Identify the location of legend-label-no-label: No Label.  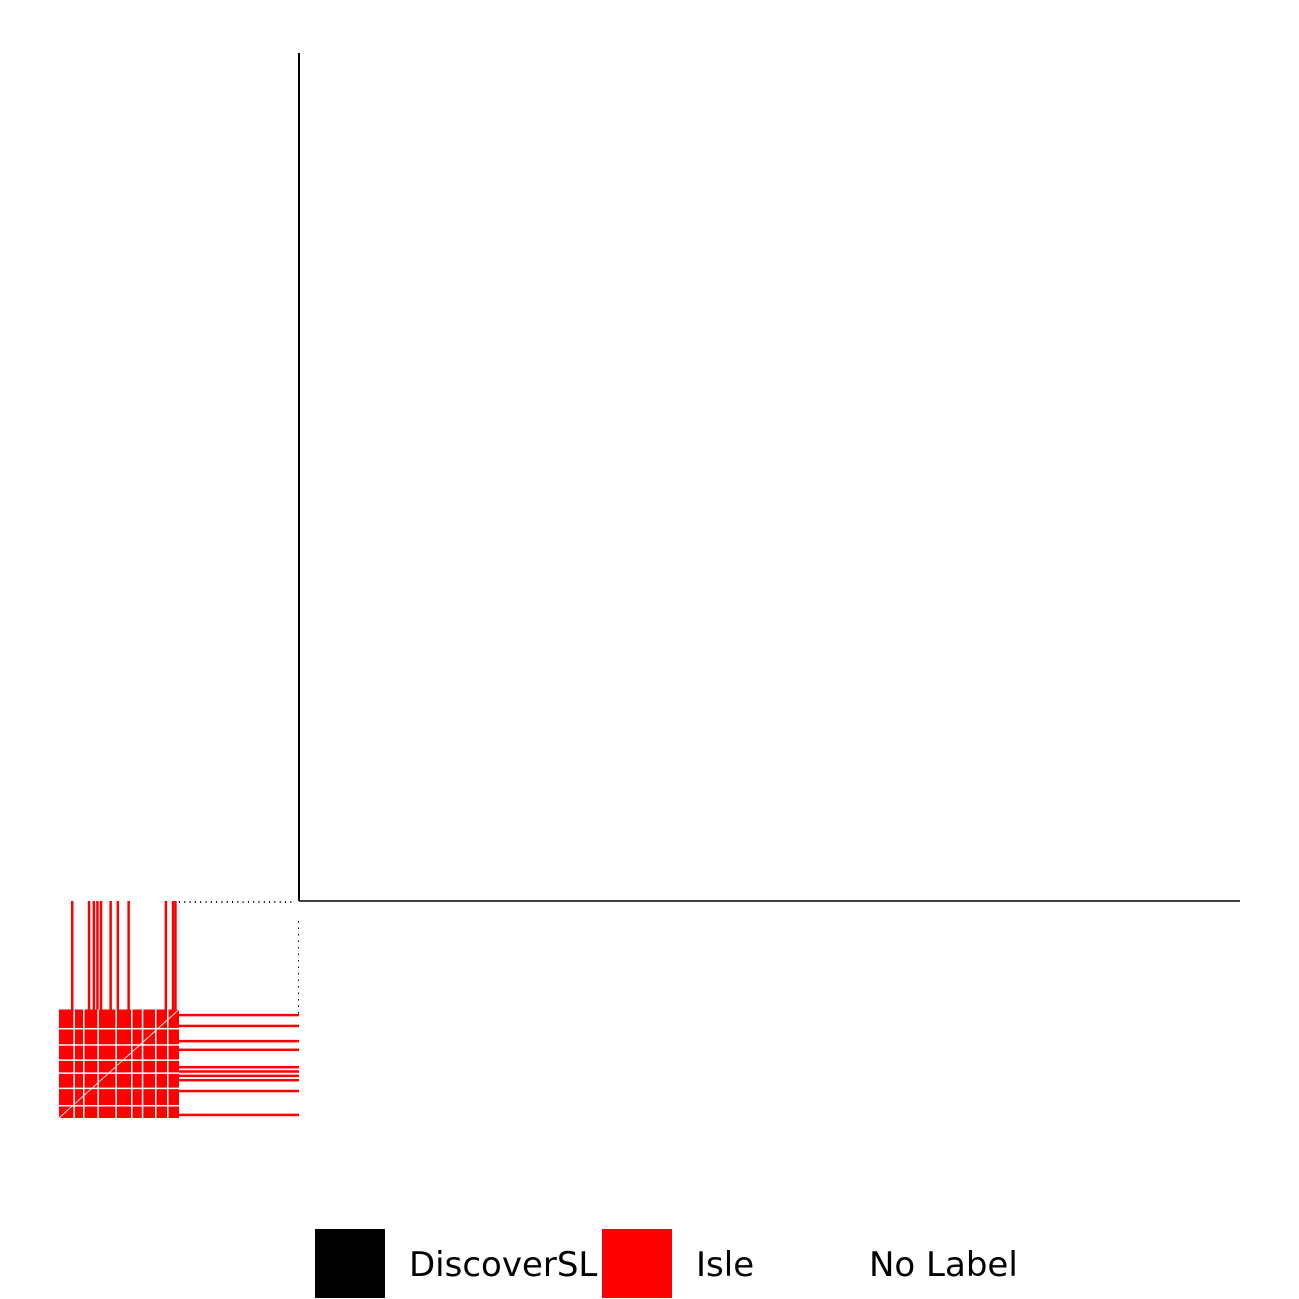
(943, 1265).